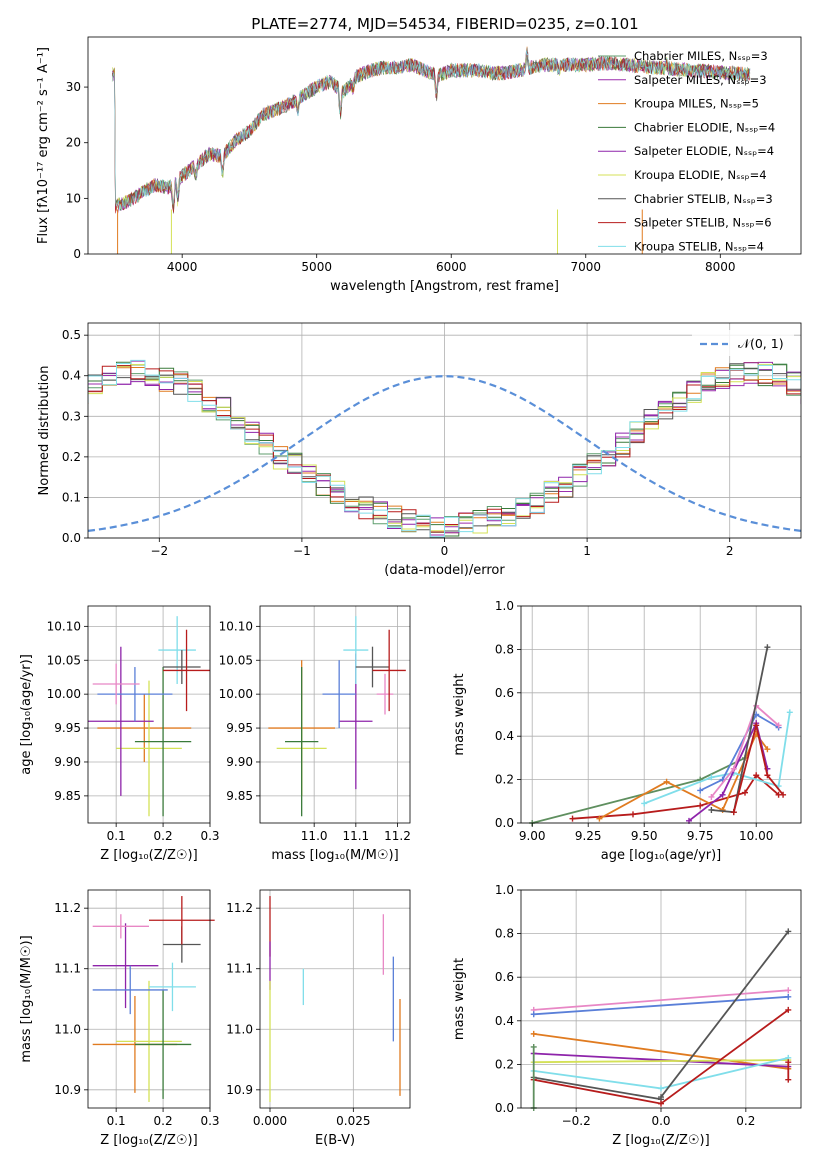  Describe the element at coordinates (504, 606) in the screenshot. I see `y-tick-label: 1.0` at that location.